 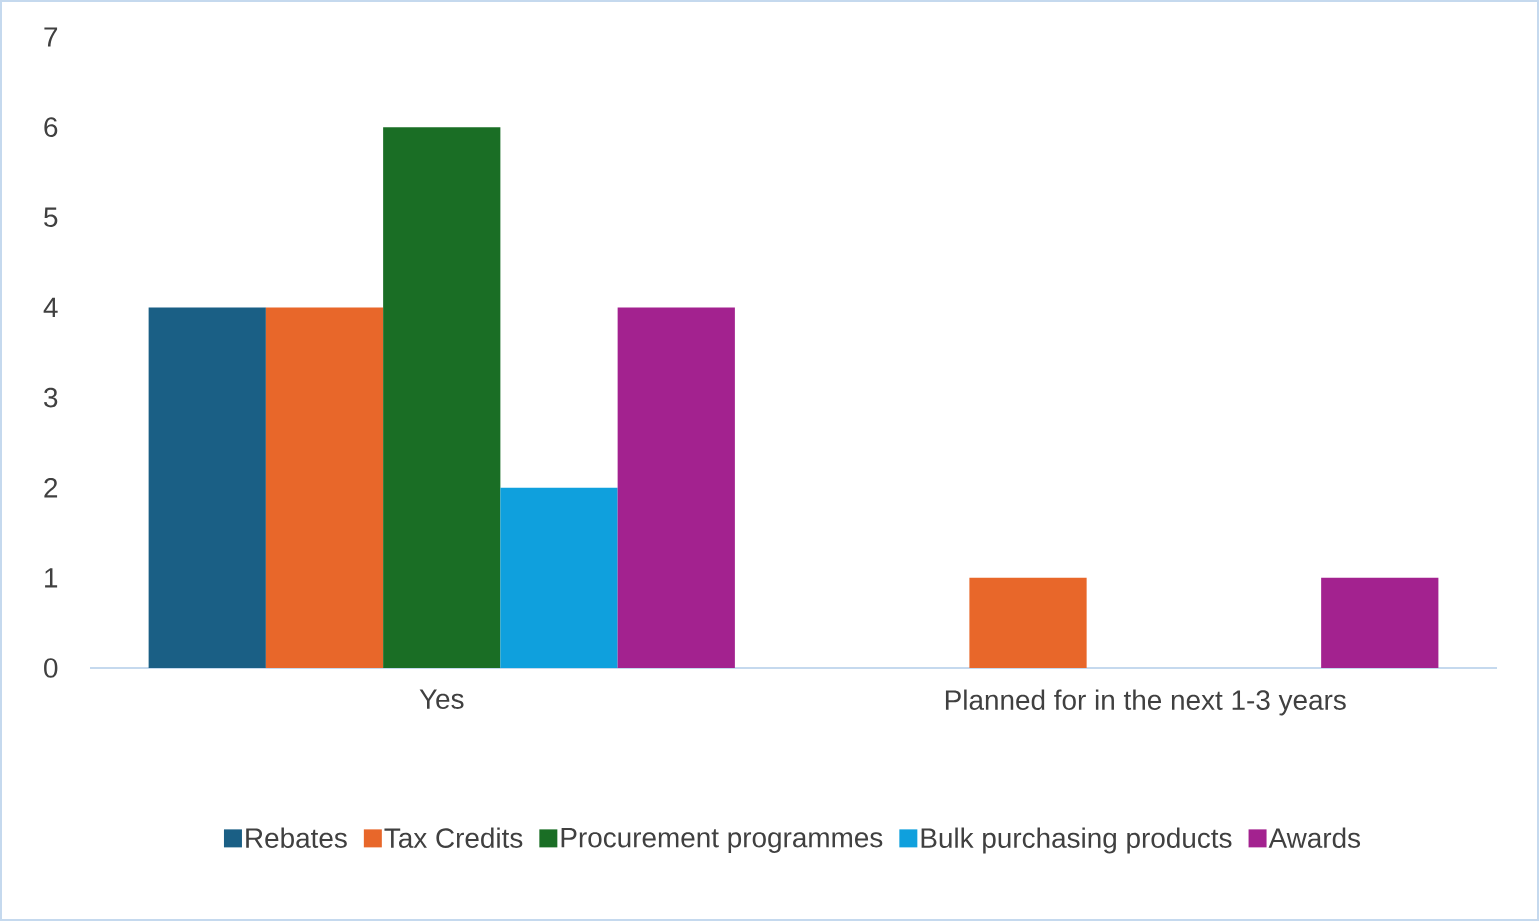 What do you see at coordinates (51, 217) in the screenshot?
I see `y-tick-label: 5` at bounding box center [51, 217].